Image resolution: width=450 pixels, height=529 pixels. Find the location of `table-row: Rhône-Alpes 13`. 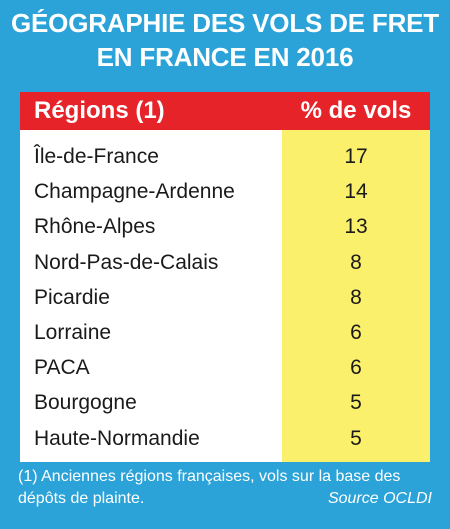

table-row: Rhône-Alpes 13 is located at coordinates (225, 226).